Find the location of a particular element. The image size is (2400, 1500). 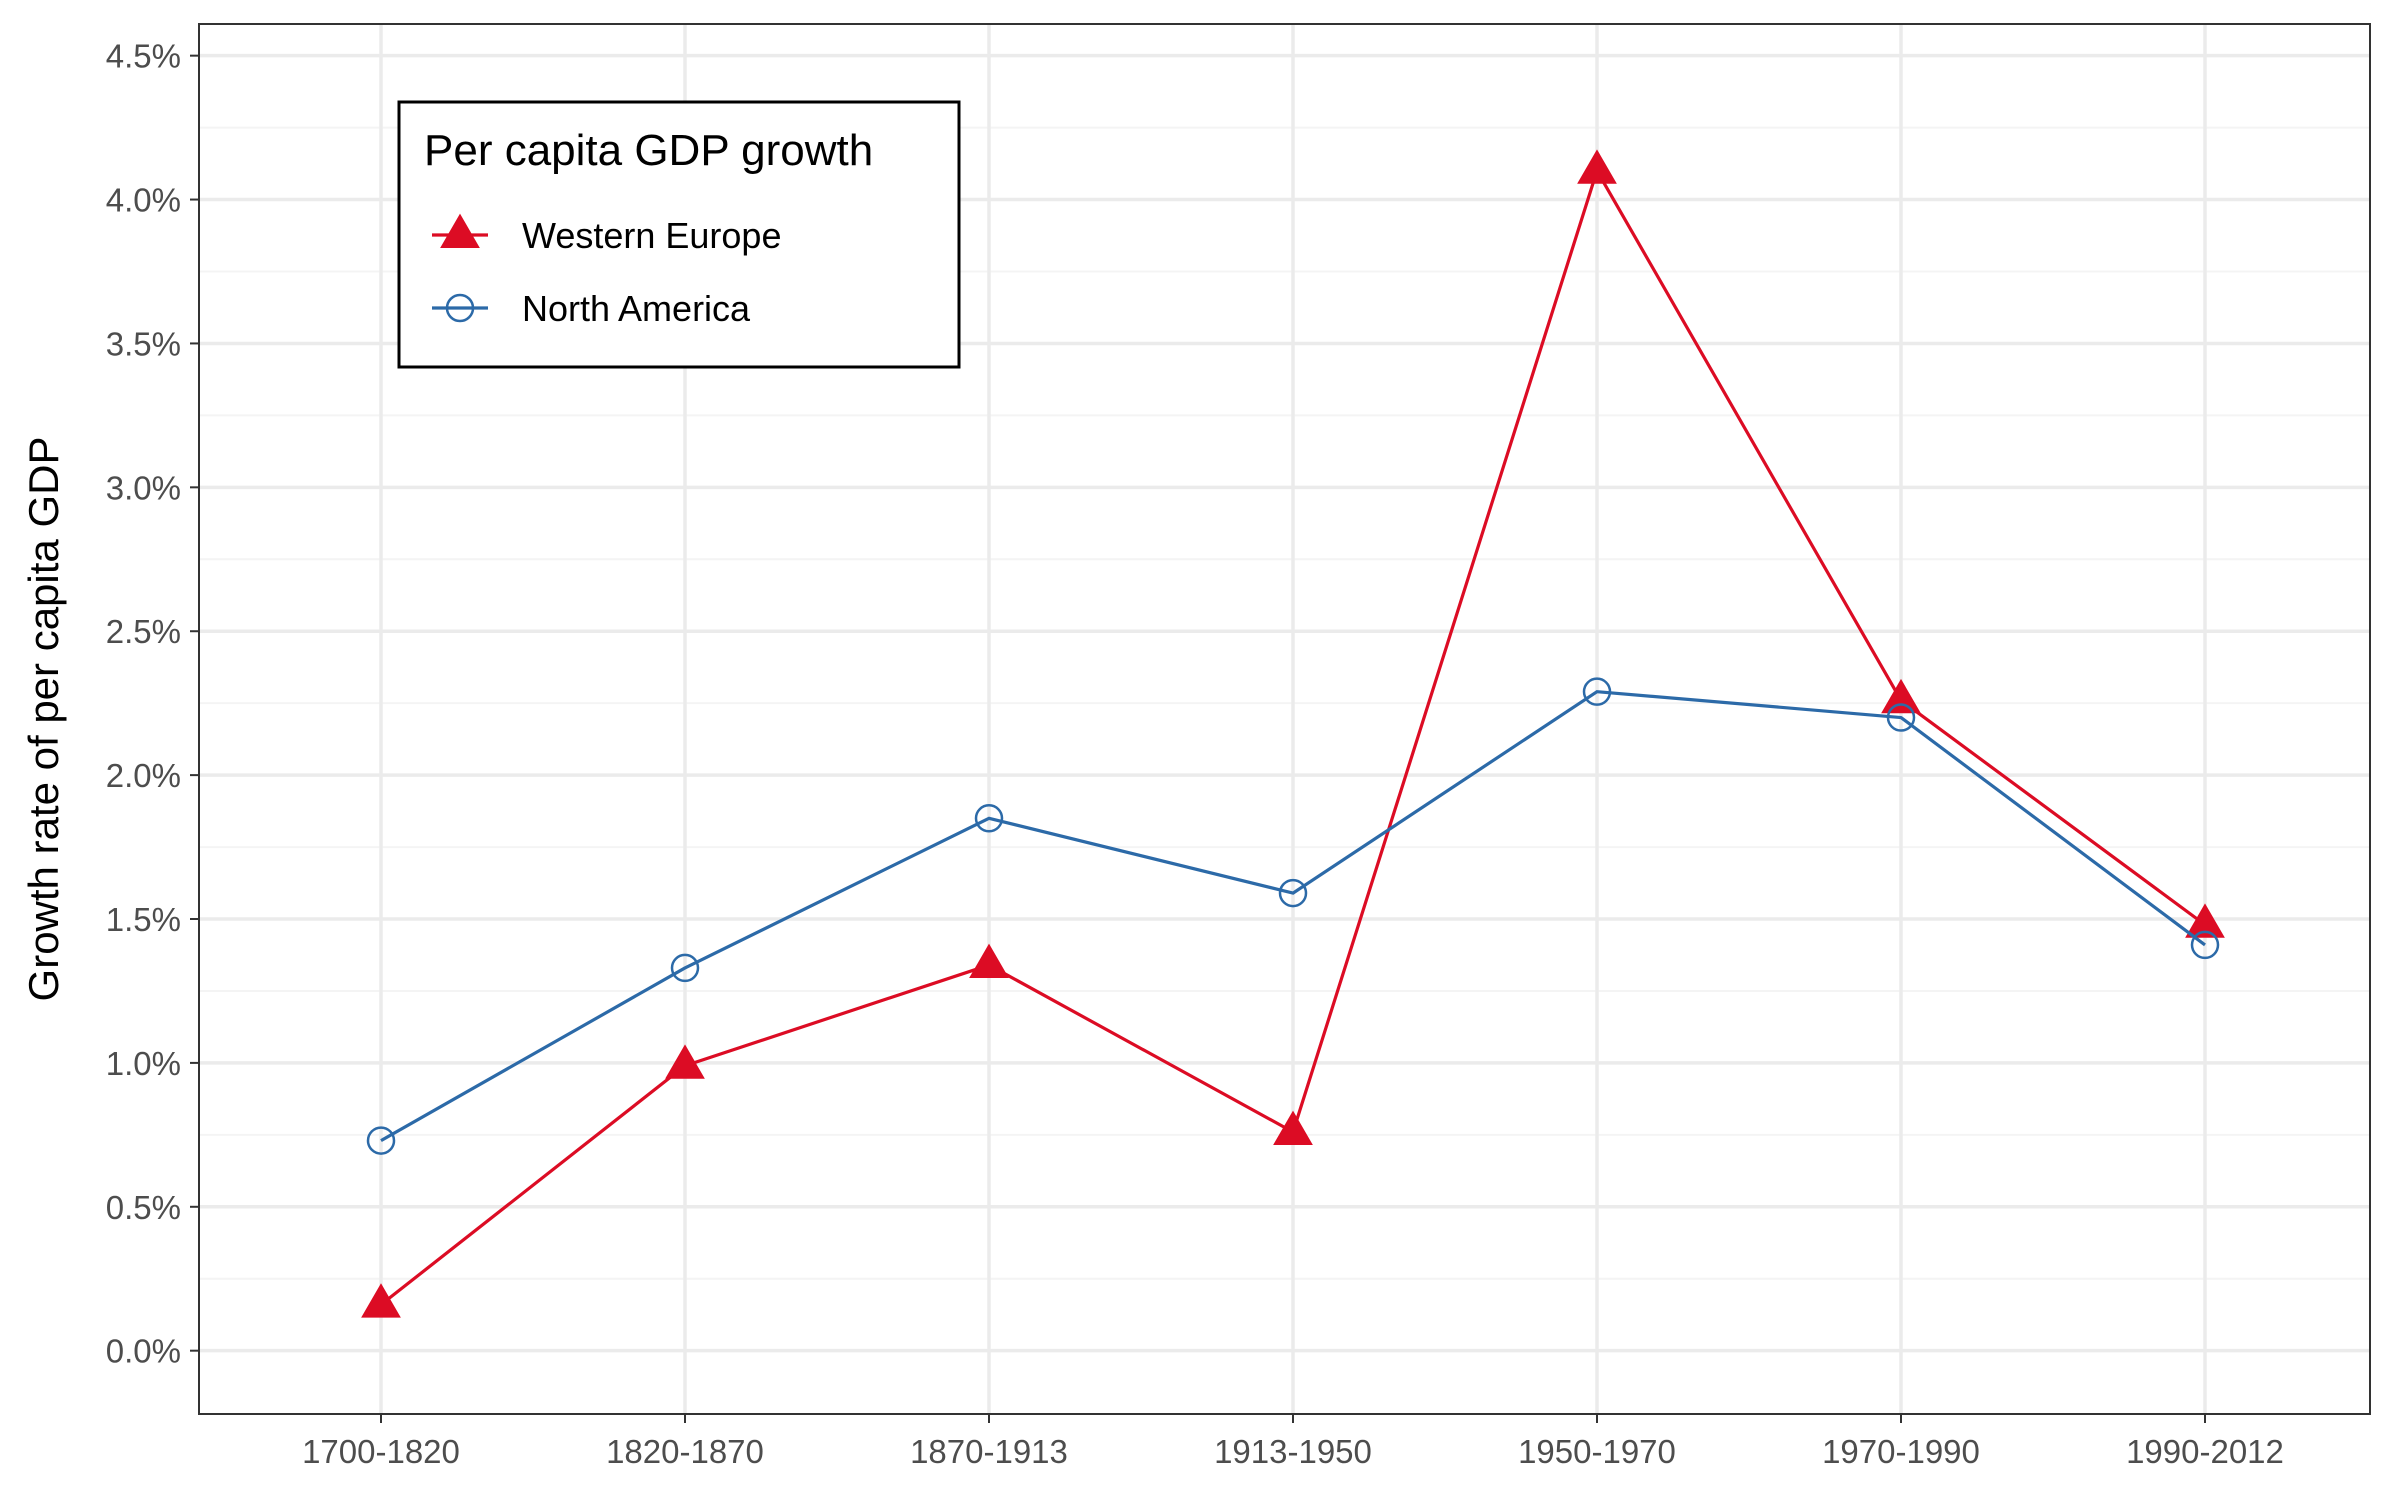

y-tick-label: 2.0% is located at coordinates (143, 775).